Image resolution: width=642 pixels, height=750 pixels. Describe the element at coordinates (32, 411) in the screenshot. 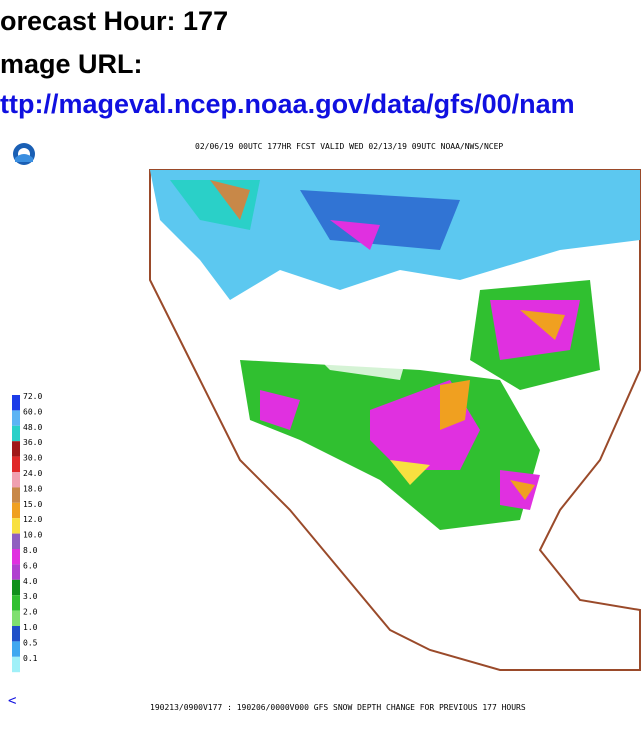

I see `legend-label: 60.0` at that location.